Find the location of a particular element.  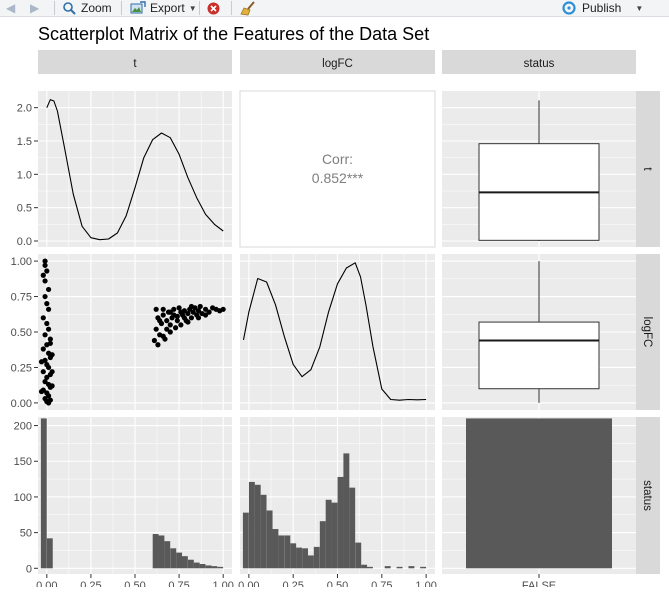

strip-label-status: status is located at coordinates (539, 64).